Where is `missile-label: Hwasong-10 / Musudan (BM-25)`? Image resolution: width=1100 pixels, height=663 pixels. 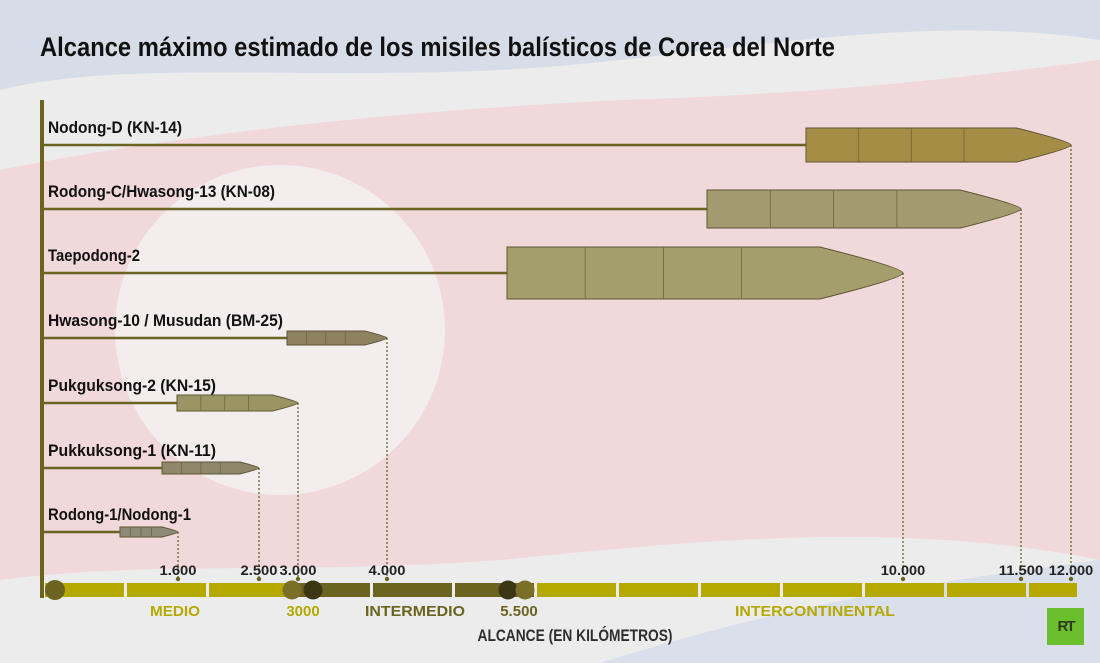
missile-label: Hwasong-10 / Musudan (BM-25) is located at coordinates (165, 320).